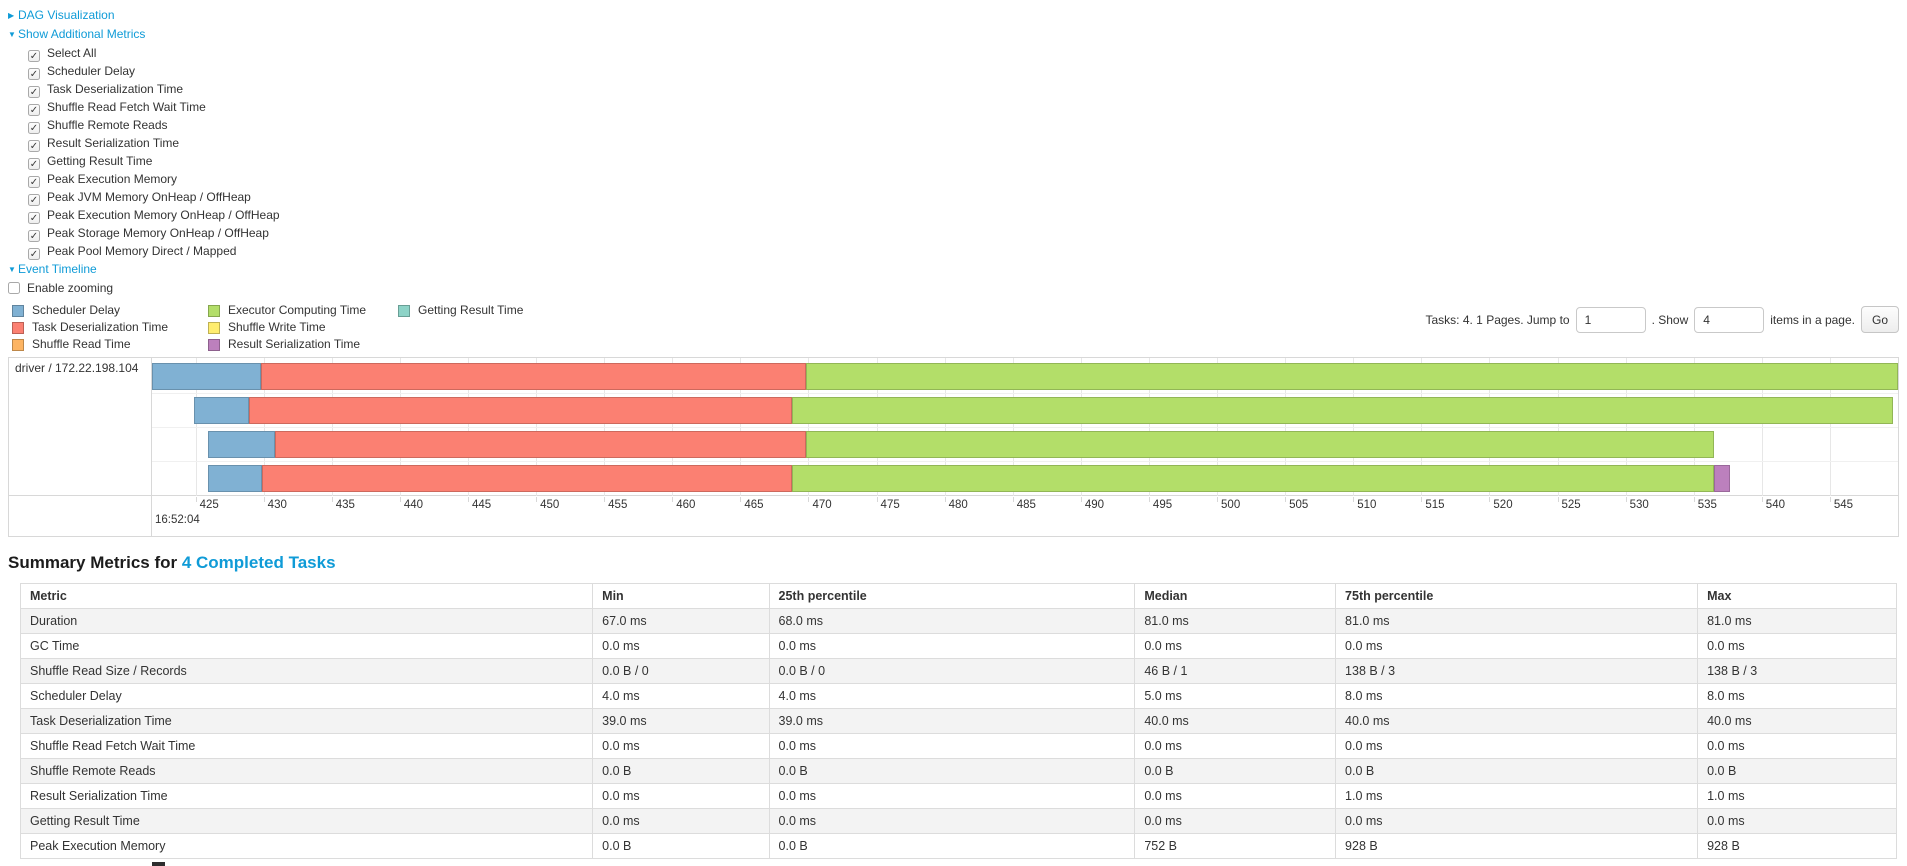  What do you see at coordinates (163, 215) in the screenshot?
I see `metric-checkbox-label: Peak Execution Memory OnHeap / OffHeap` at bounding box center [163, 215].